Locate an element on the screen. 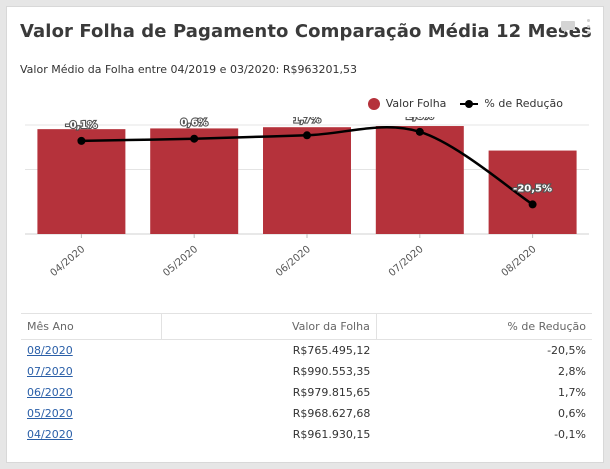  table-row: 06/2020 R$979.815,65 1,7% is located at coordinates (306, 392).